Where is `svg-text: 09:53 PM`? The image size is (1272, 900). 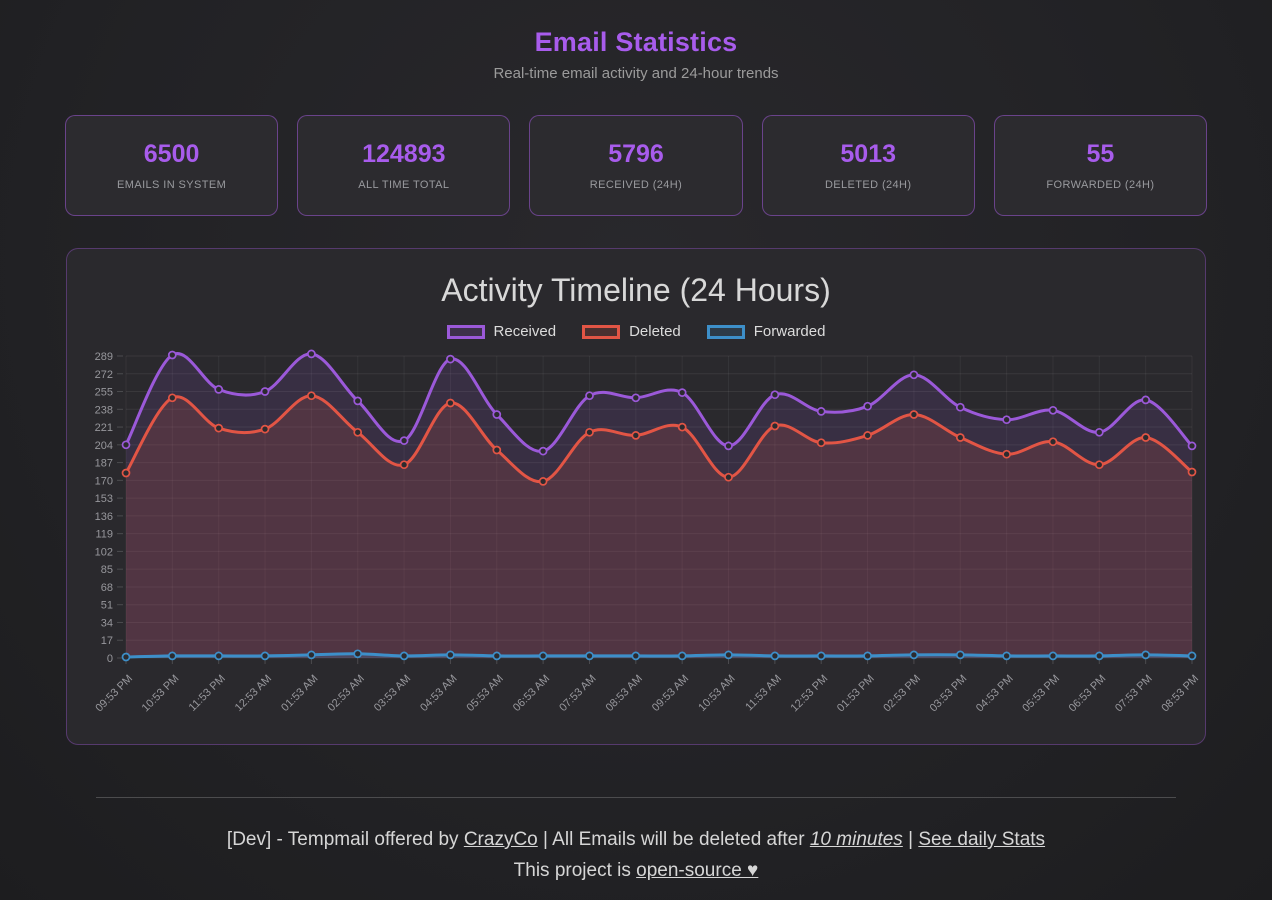 svg-text: 09:53 PM is located at coordinates (114, 694).